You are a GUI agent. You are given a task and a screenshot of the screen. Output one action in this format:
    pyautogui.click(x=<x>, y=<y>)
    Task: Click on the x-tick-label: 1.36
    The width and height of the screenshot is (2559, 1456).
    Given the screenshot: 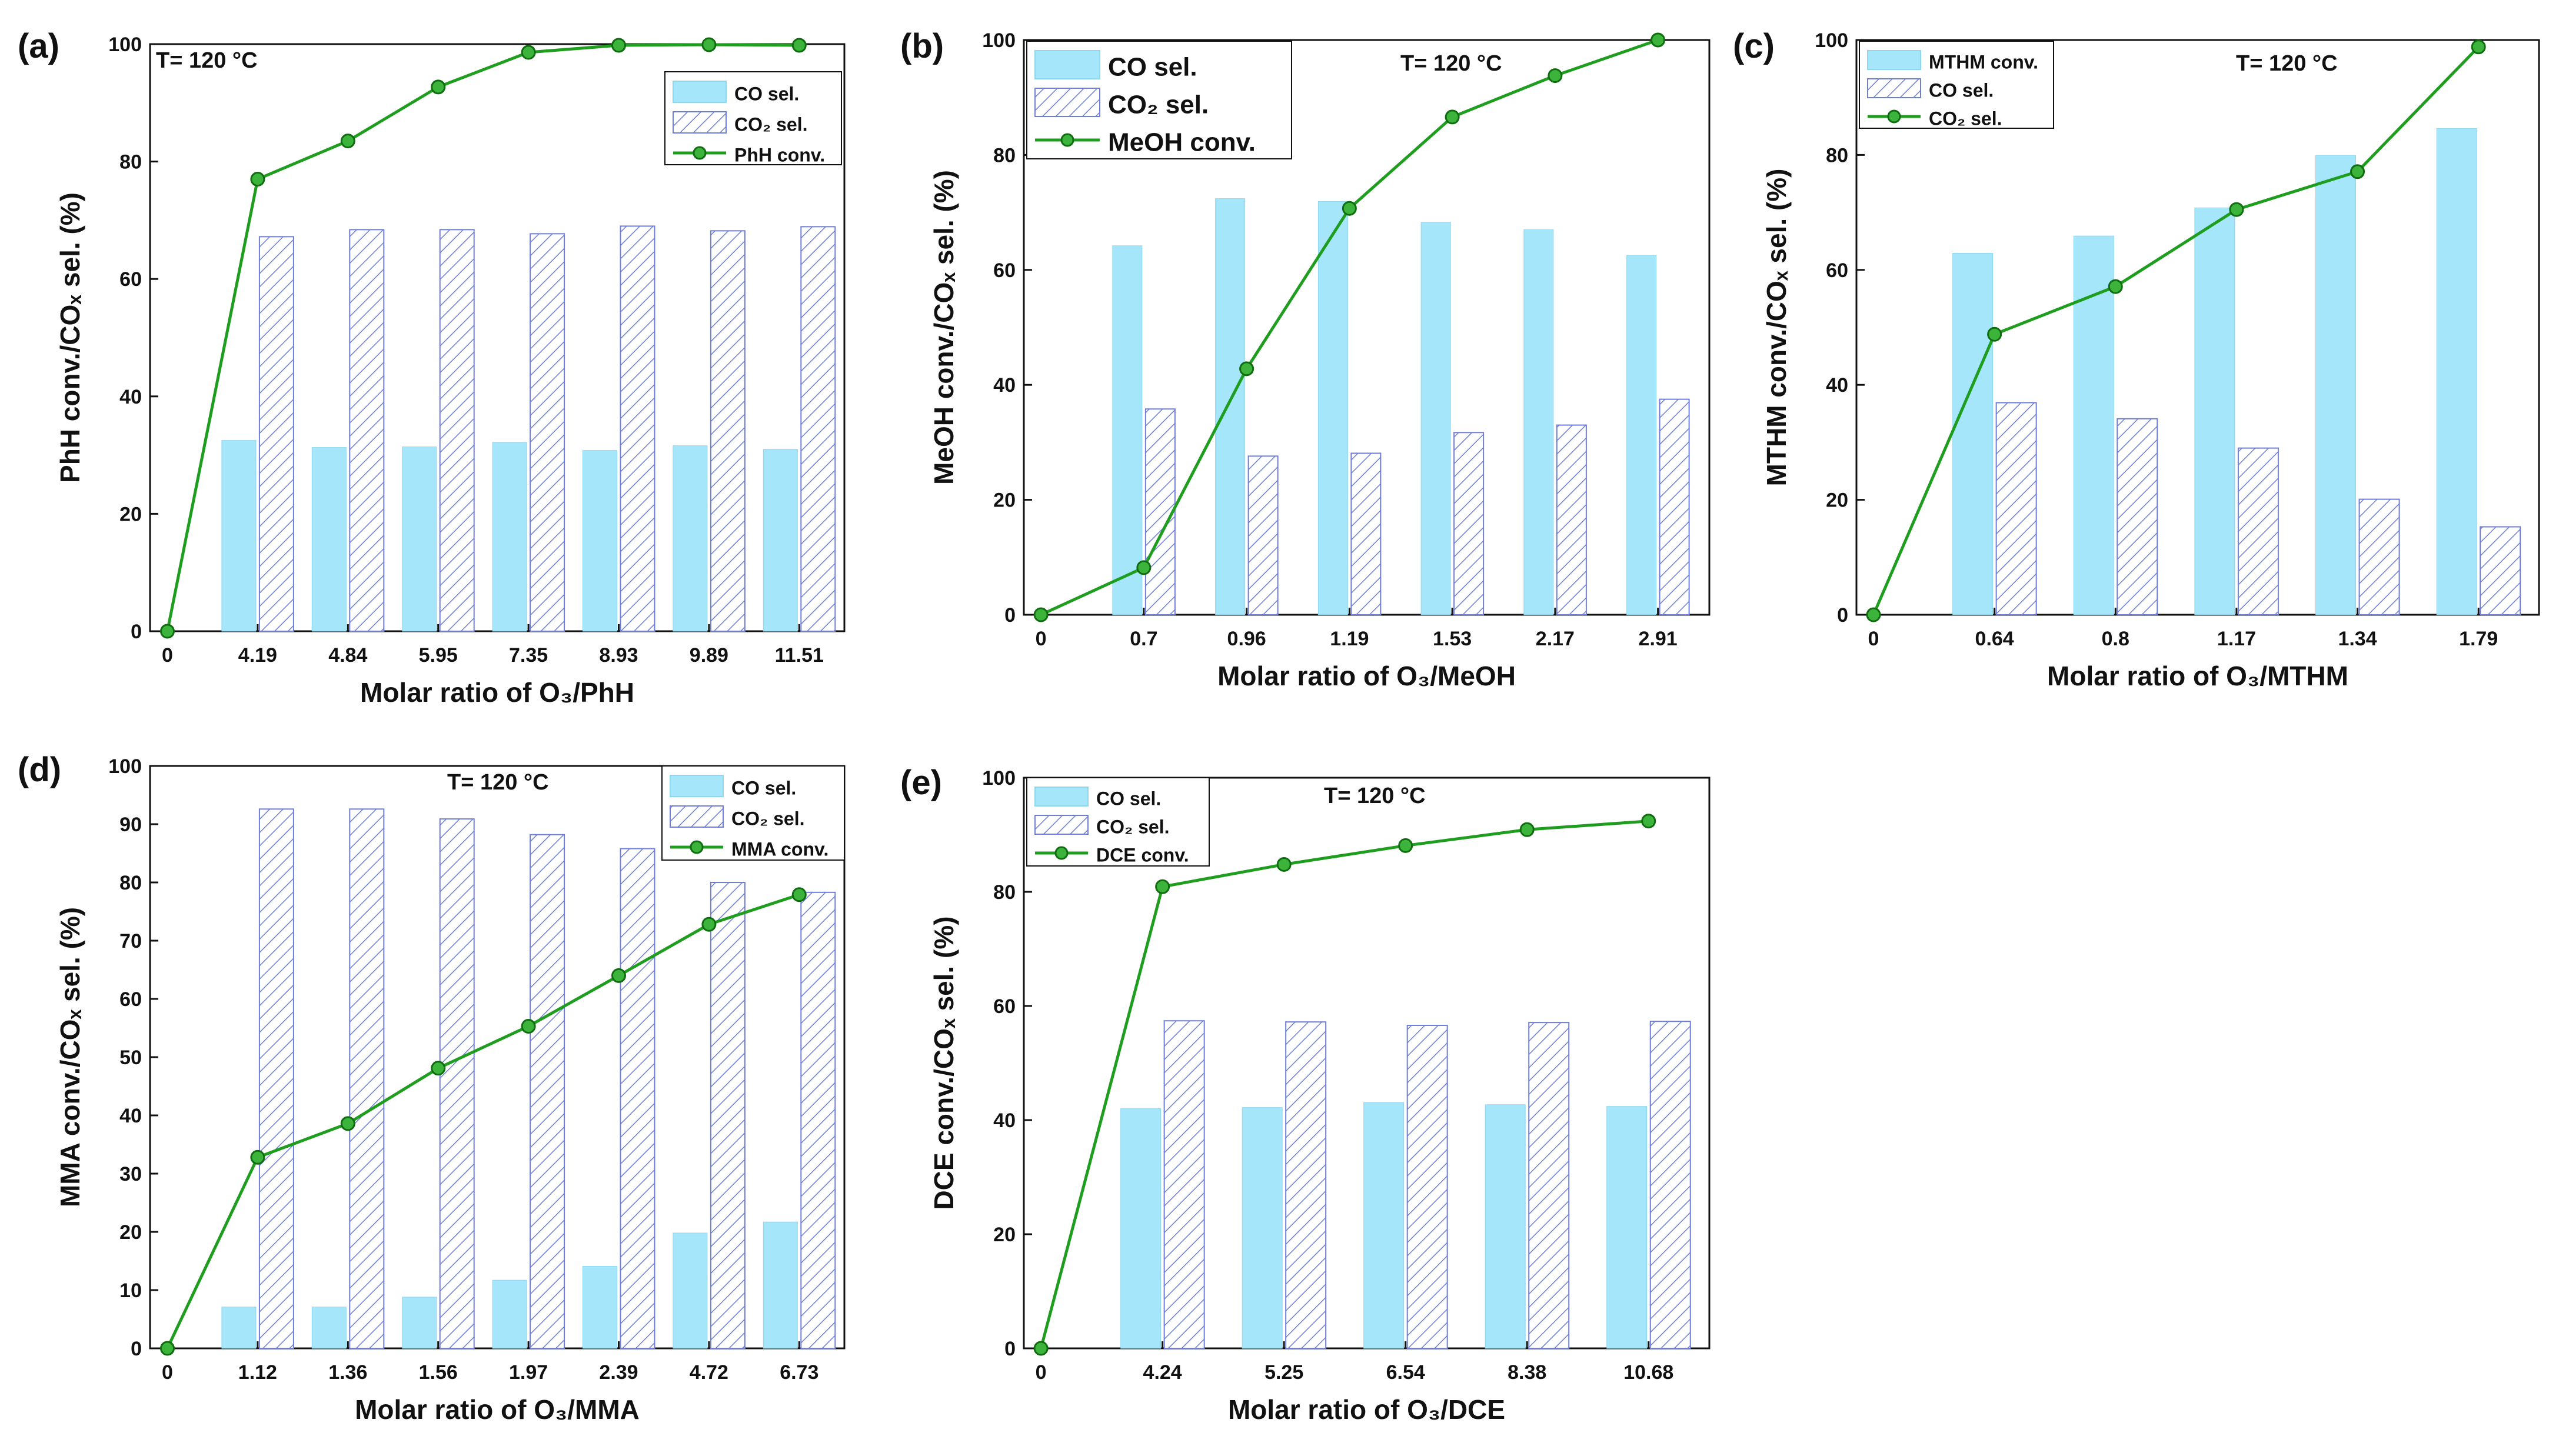 What is the action you would take?
    pyautogui.click(x=348, y=1372)
    